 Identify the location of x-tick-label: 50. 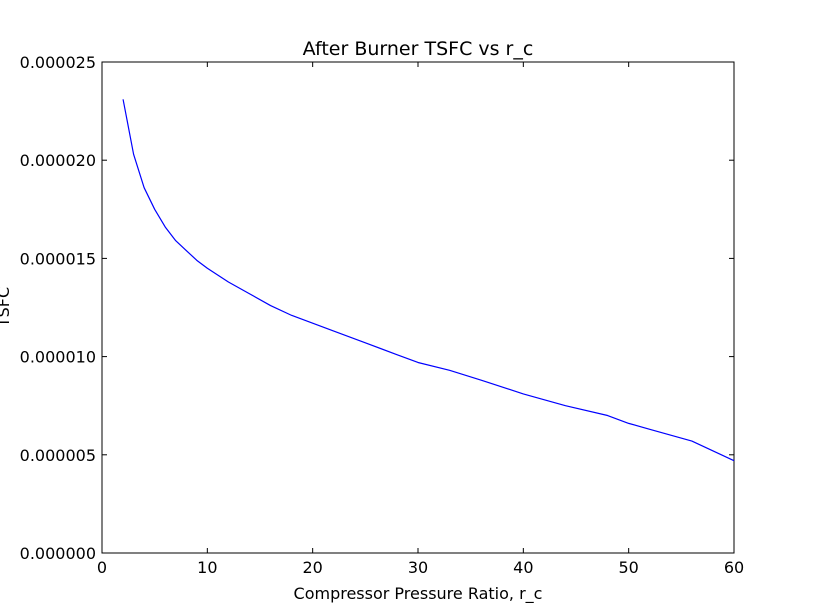
(628, 567).